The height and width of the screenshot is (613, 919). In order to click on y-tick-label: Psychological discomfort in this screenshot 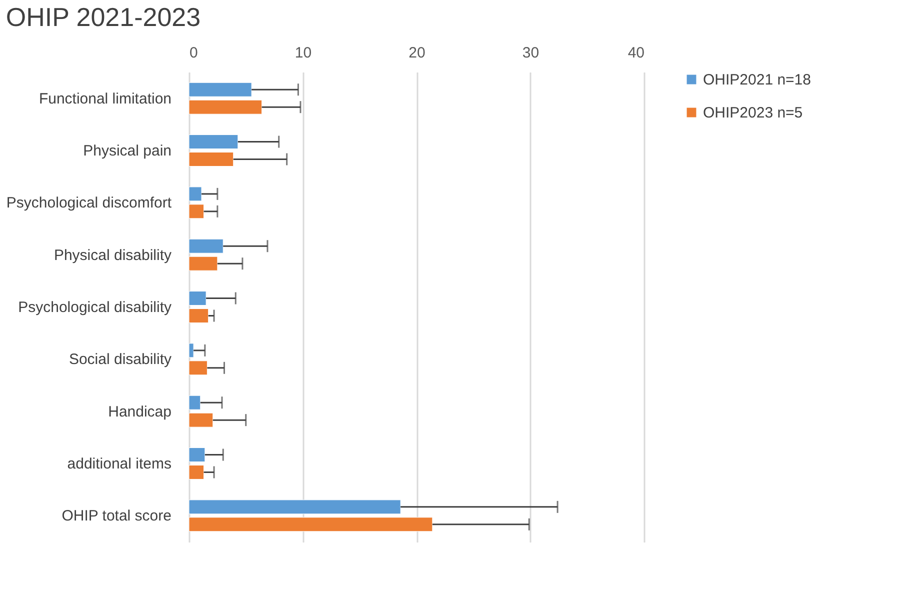, I will do `click(89, 203)`.